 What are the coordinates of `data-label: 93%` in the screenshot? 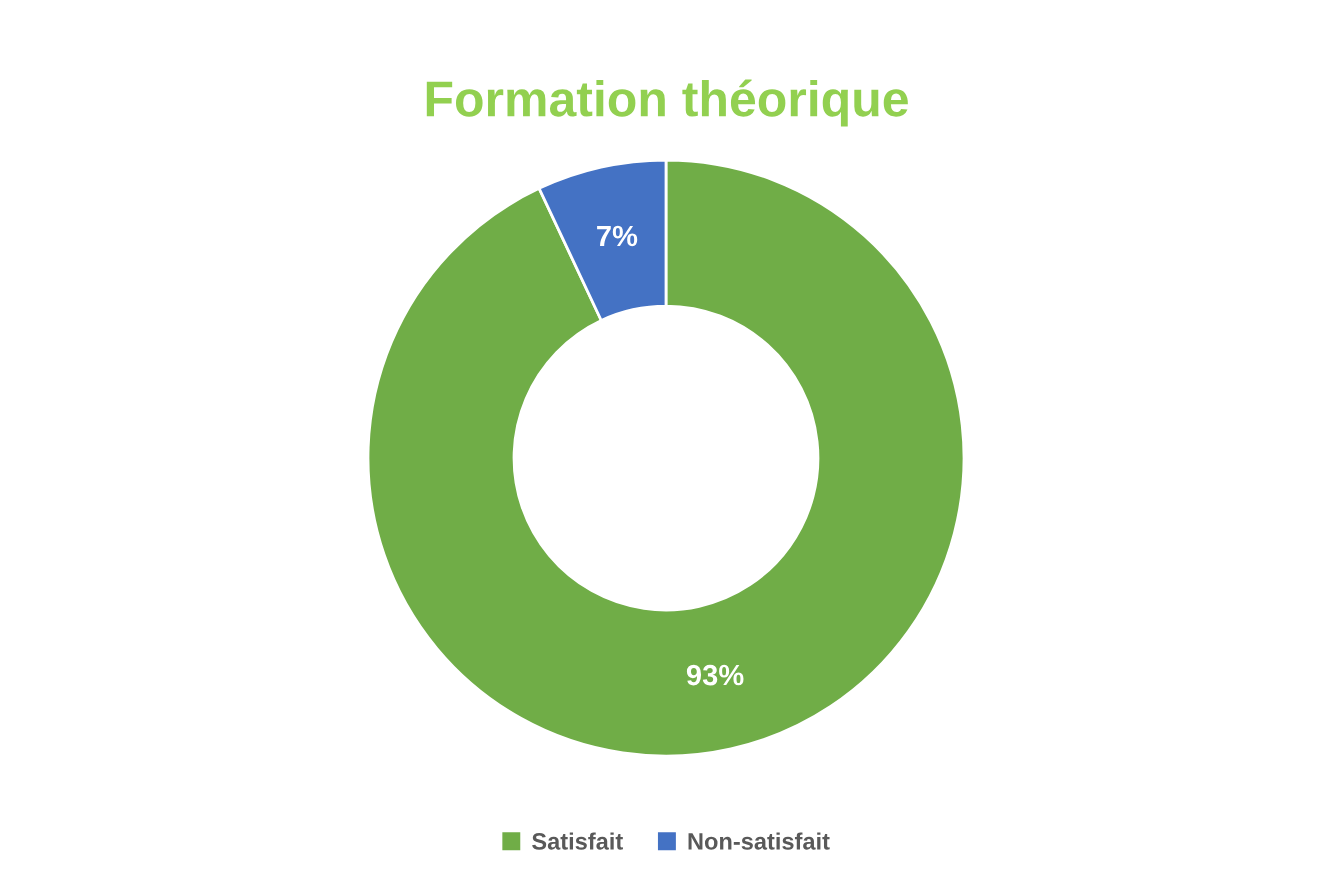 It's located at (715, 675).